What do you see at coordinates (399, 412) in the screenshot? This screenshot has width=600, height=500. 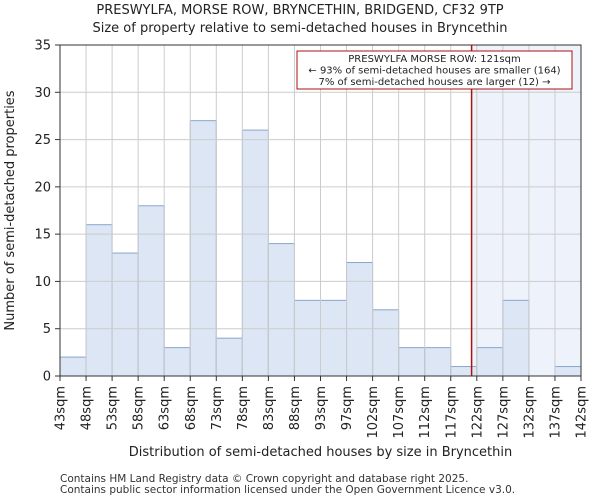 I see `x-tick-label: 107sqm` at bounding box center [399, 412].